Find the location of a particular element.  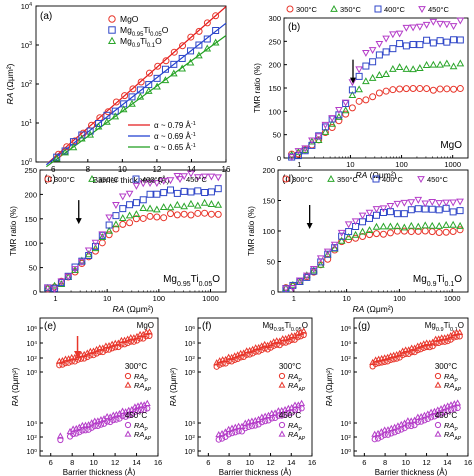

legend-entry: RAP is located at coordinates (141, 378).